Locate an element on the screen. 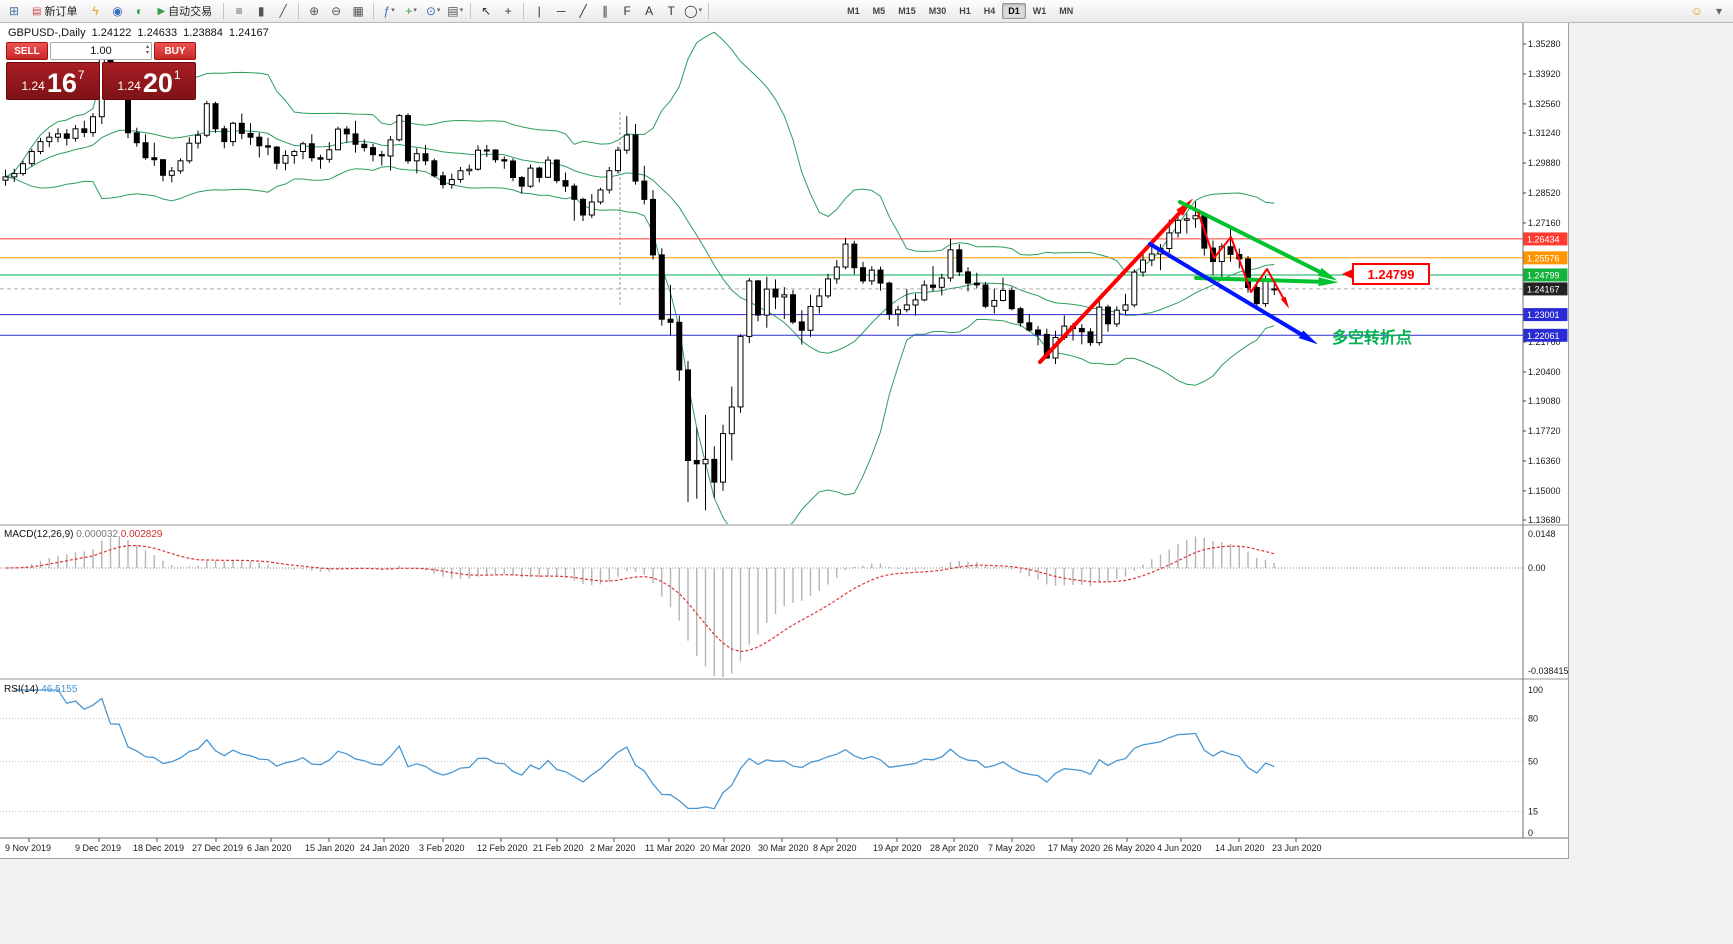 The image size is (1733, 944). bar-chart-type-icon: ≡ is located at coordinates (239, 11).